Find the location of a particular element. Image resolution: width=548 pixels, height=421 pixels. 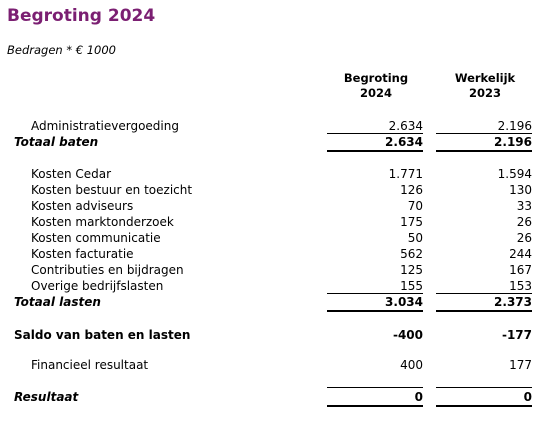

table-row: Overige bedrijfslasten 155 153 is located at coordinates (274, 286).